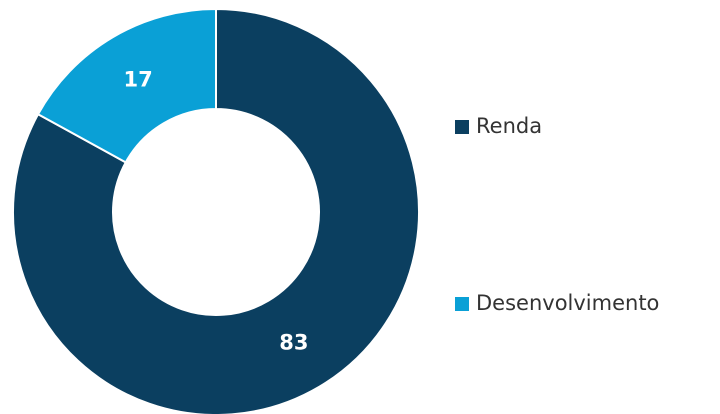  What do you see at coordinates (509, 126) in the screenshot?
I see `legend-label: Renda` at bounding box center [509, 126].